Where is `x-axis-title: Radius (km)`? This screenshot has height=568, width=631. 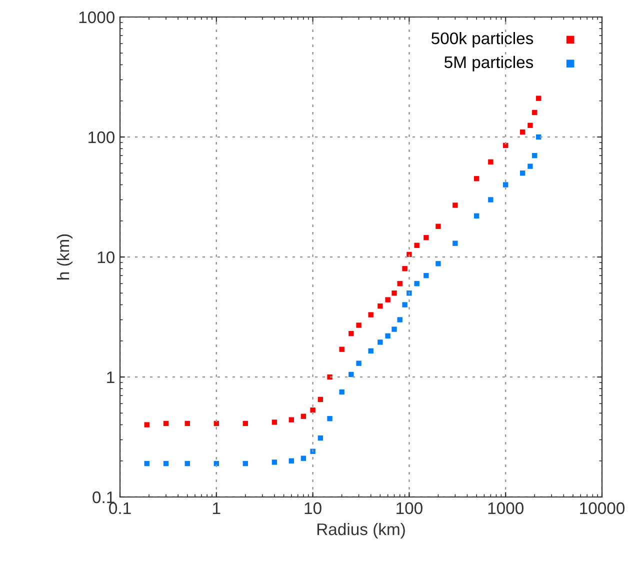 x-axis-title: Radius (km) is located at coordinates (361, 530).